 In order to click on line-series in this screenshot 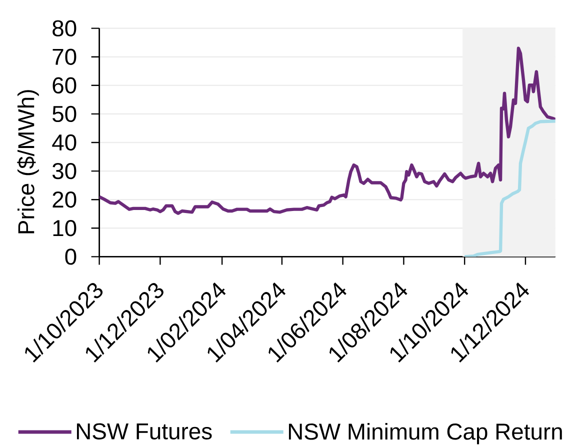, I will do `click(509, 188)`.